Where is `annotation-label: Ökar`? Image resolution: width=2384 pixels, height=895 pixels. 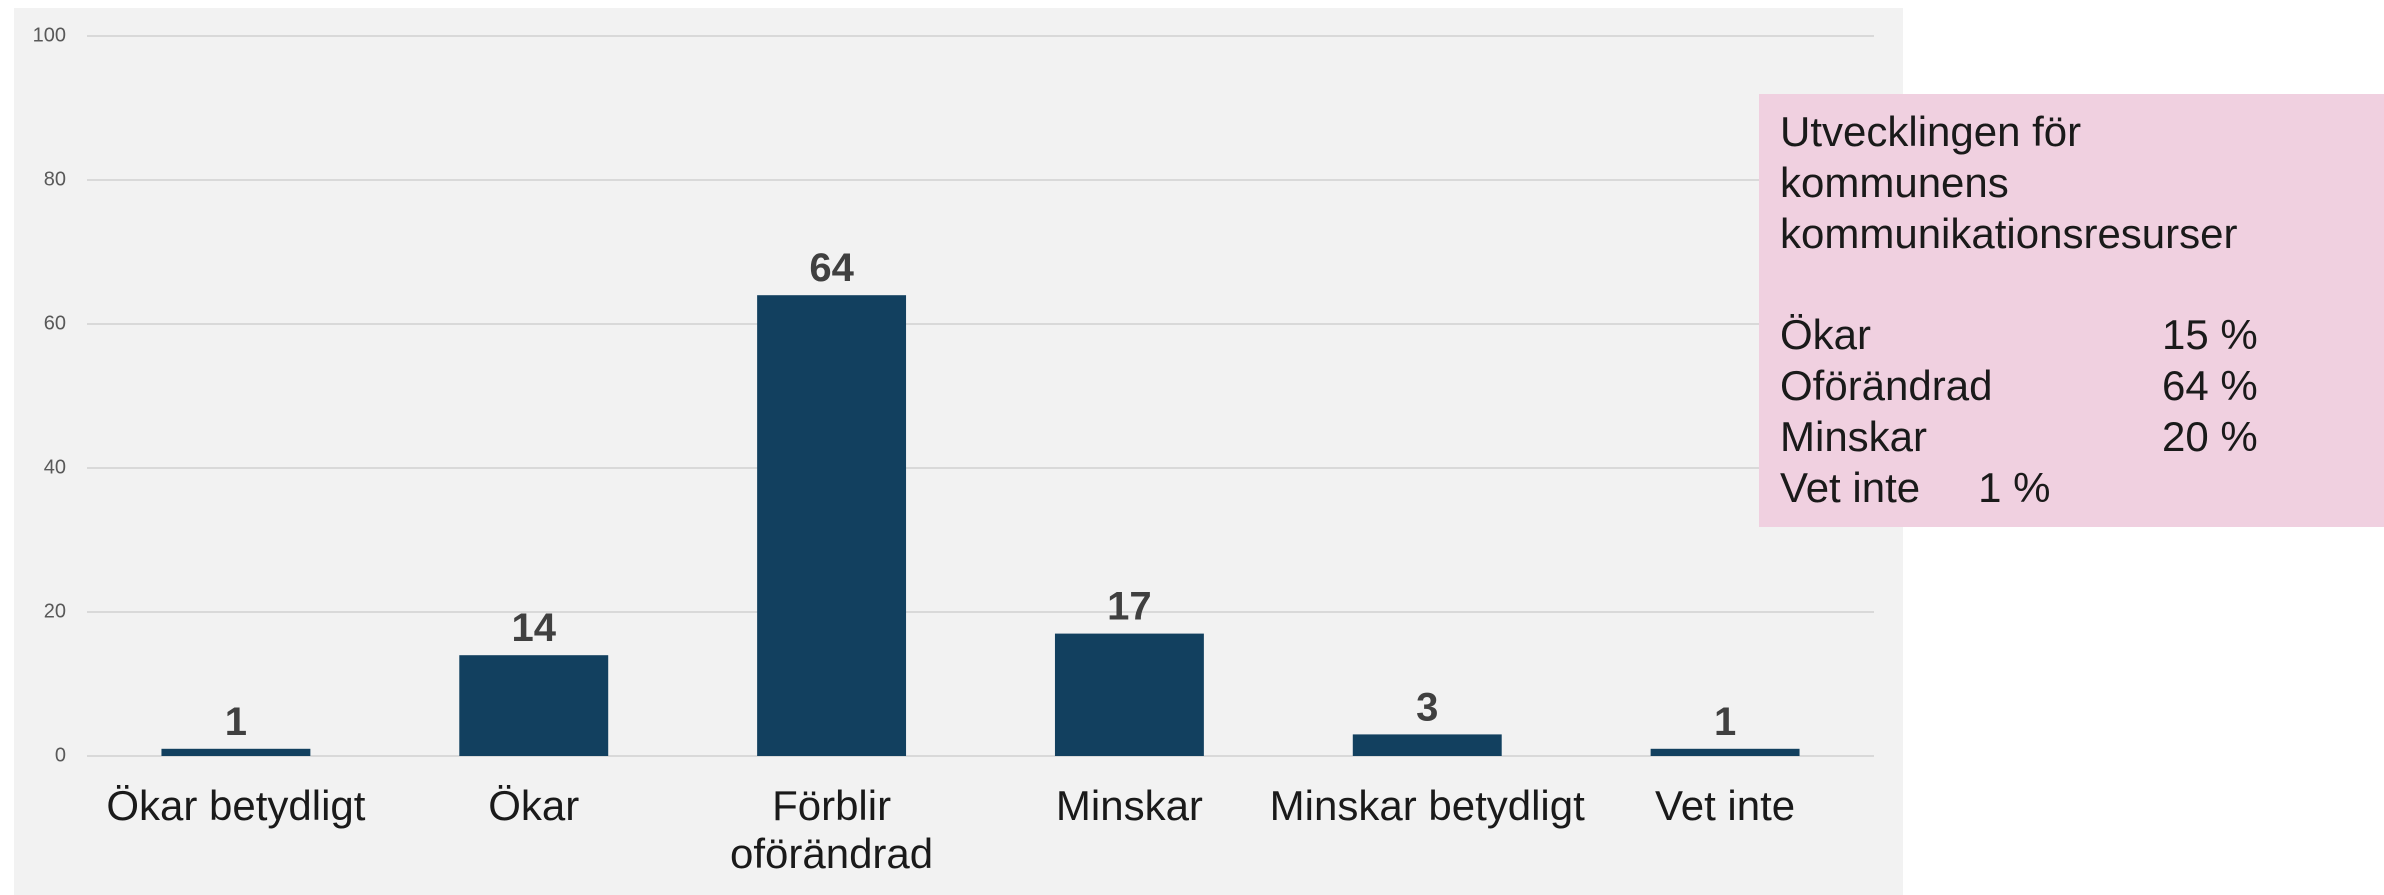
annotation-label: Ökar is located at coordinates (1826, 334).